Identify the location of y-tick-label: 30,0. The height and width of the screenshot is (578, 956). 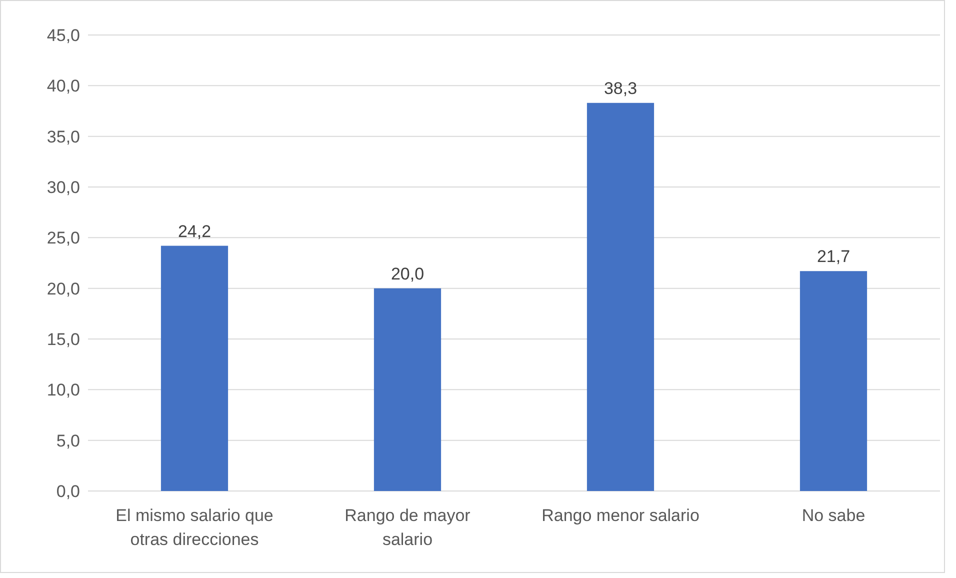
(63, 187).